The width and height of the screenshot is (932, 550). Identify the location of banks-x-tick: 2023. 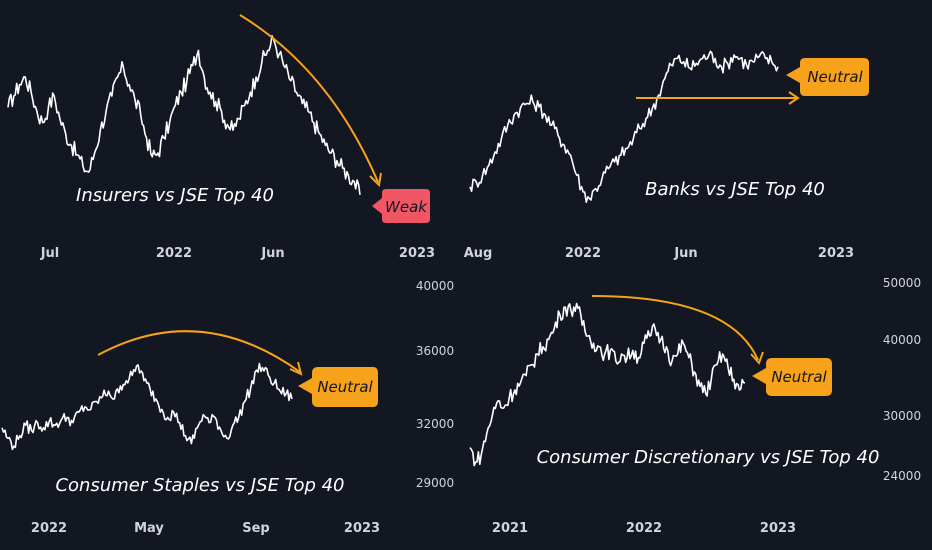
(836, 253).